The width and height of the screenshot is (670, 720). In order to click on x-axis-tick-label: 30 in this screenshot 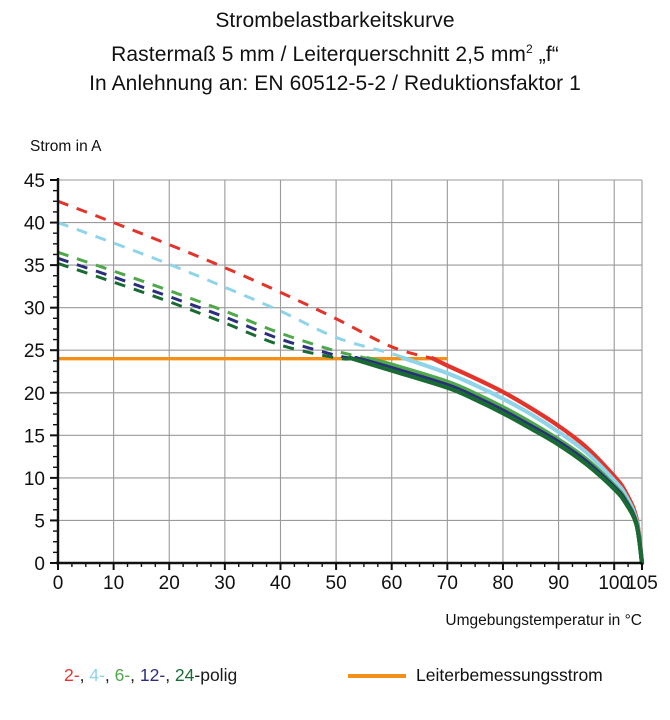, I will do `click(224, 583)`.